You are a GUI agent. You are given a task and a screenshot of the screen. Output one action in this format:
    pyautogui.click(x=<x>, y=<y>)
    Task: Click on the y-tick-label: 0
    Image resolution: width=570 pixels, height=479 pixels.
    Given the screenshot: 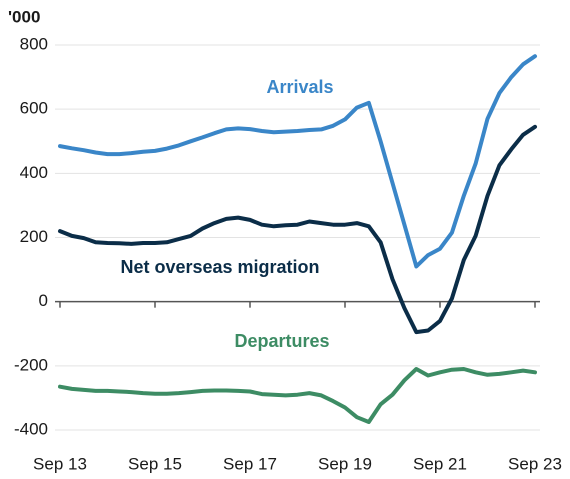 What is the action you would take?
    pyautogui.click(x=43, y=300)
    